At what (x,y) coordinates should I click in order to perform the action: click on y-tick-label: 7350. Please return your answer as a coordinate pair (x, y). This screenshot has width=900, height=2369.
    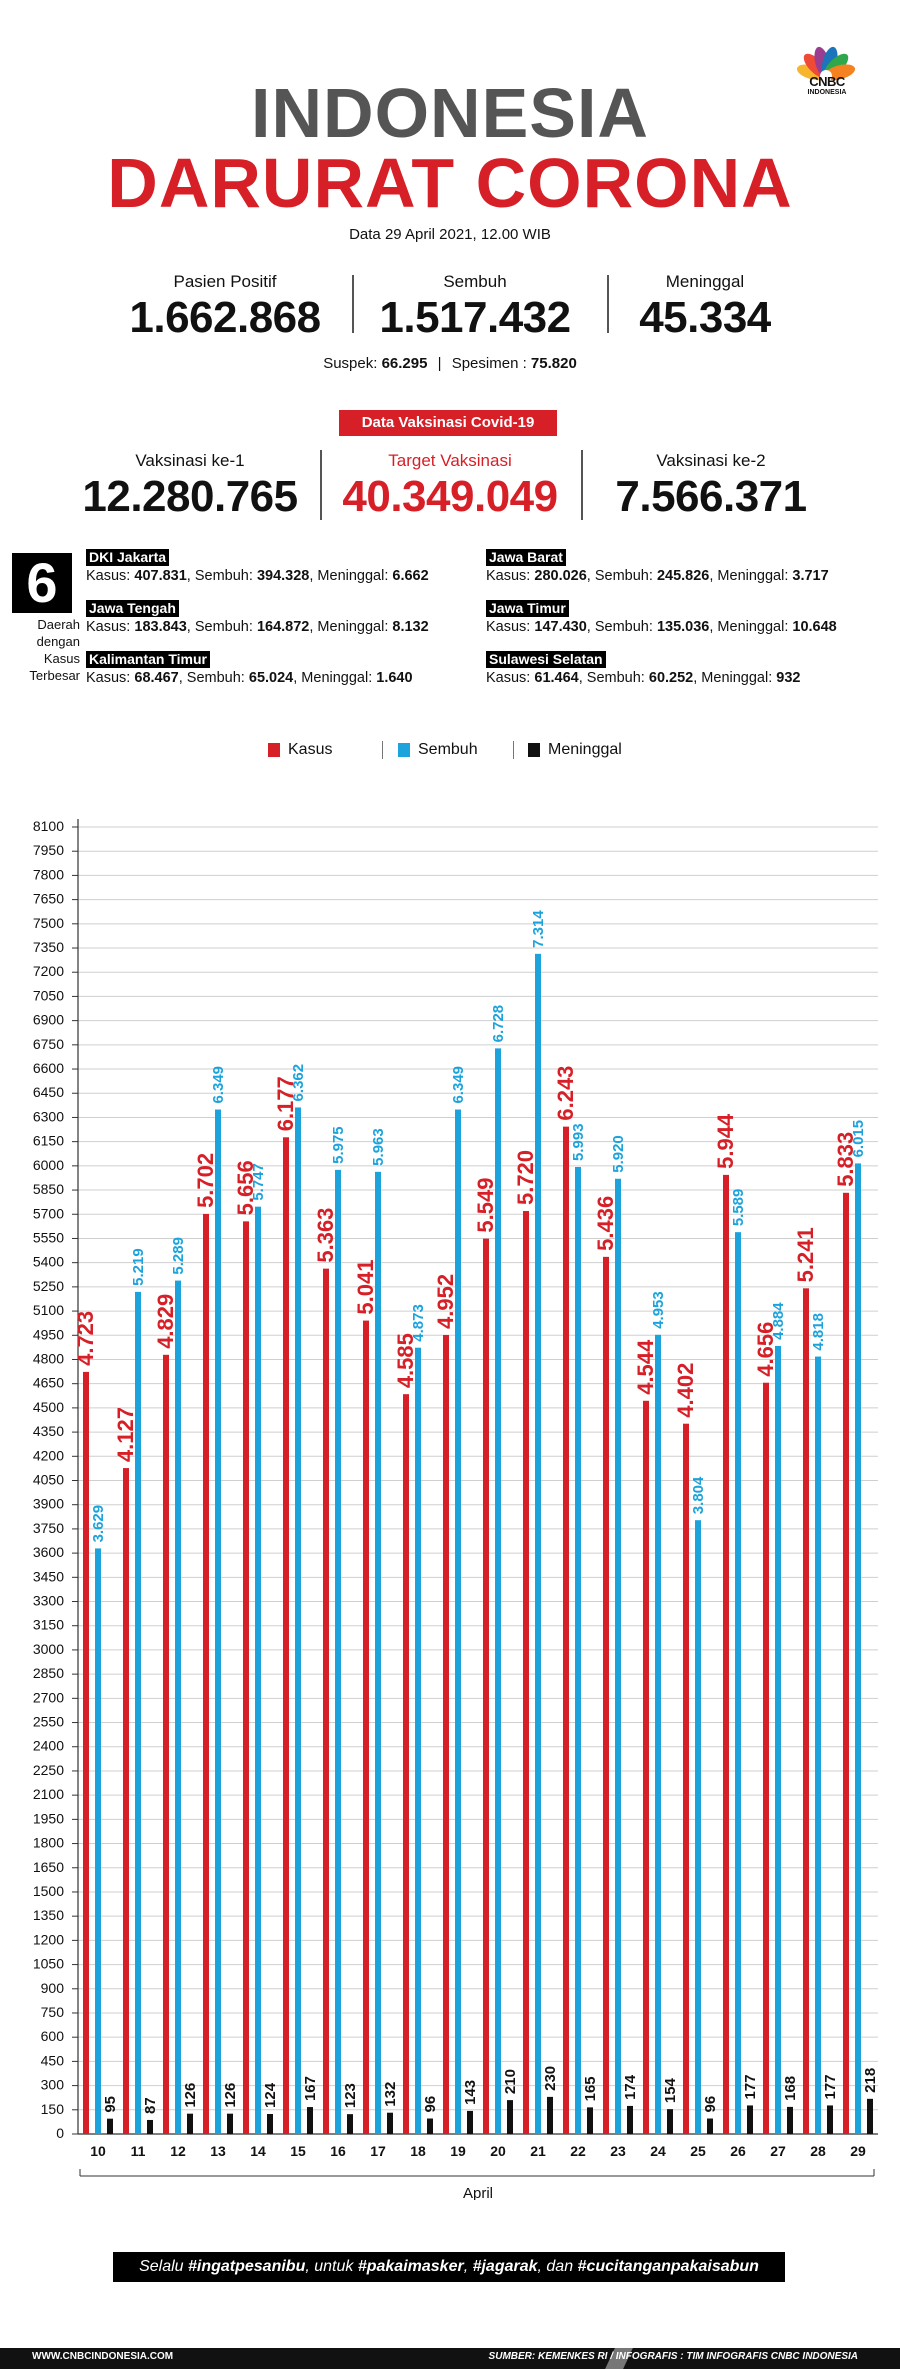
    Looking at the image, I should click on (48, 947).